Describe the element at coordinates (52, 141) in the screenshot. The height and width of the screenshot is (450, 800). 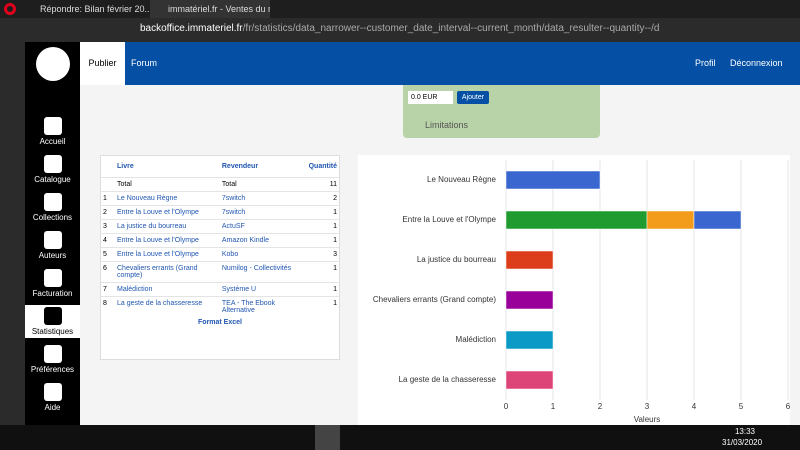
I see `sidebar-label: Accueil` at that location.